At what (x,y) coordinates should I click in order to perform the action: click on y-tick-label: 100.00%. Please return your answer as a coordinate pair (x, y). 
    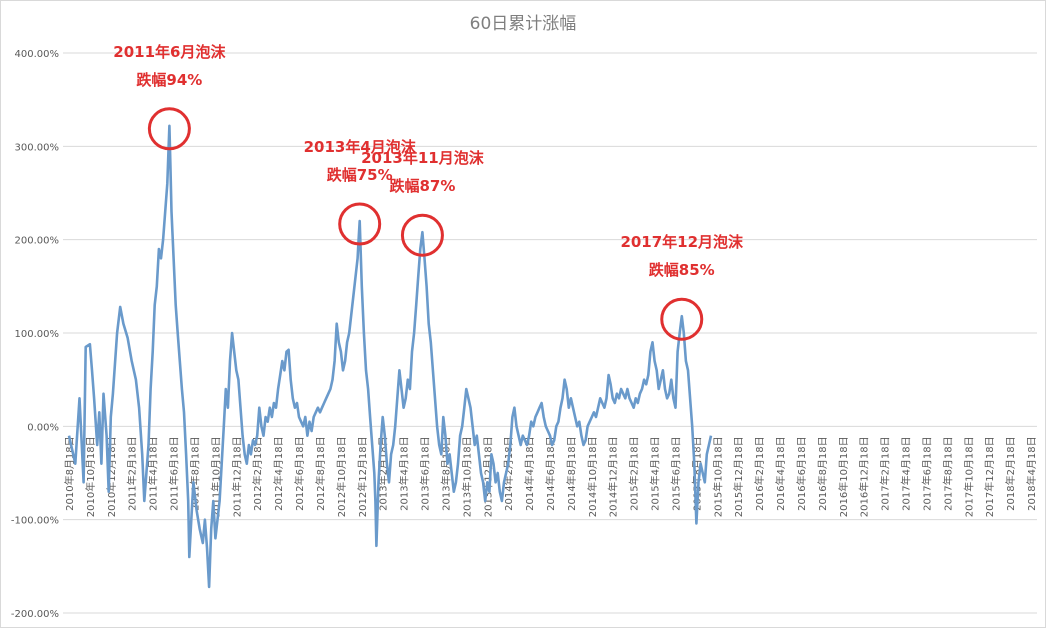
    Looking at the image, I should click on (37, 334).